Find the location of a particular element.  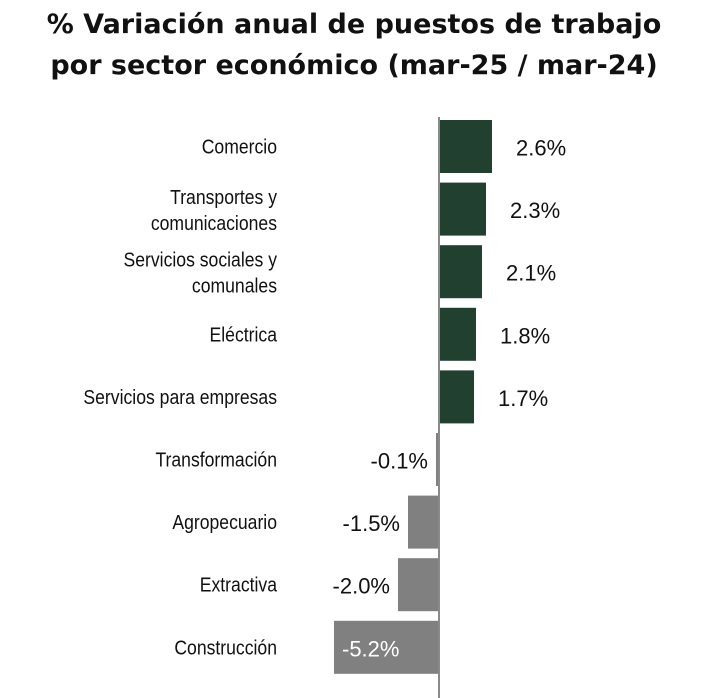

category-label: comunales is located at coordinates (234, 286).